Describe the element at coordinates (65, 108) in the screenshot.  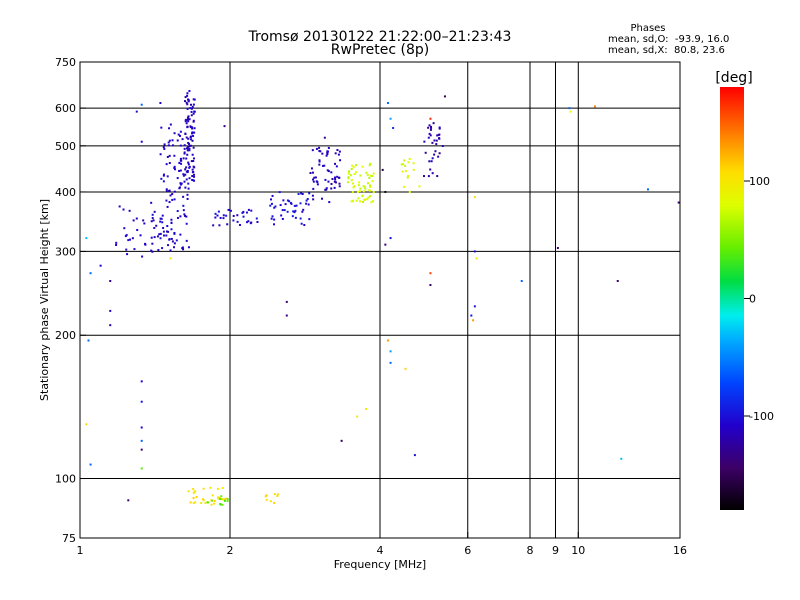
I see `y-tick-label: 600` at that location.